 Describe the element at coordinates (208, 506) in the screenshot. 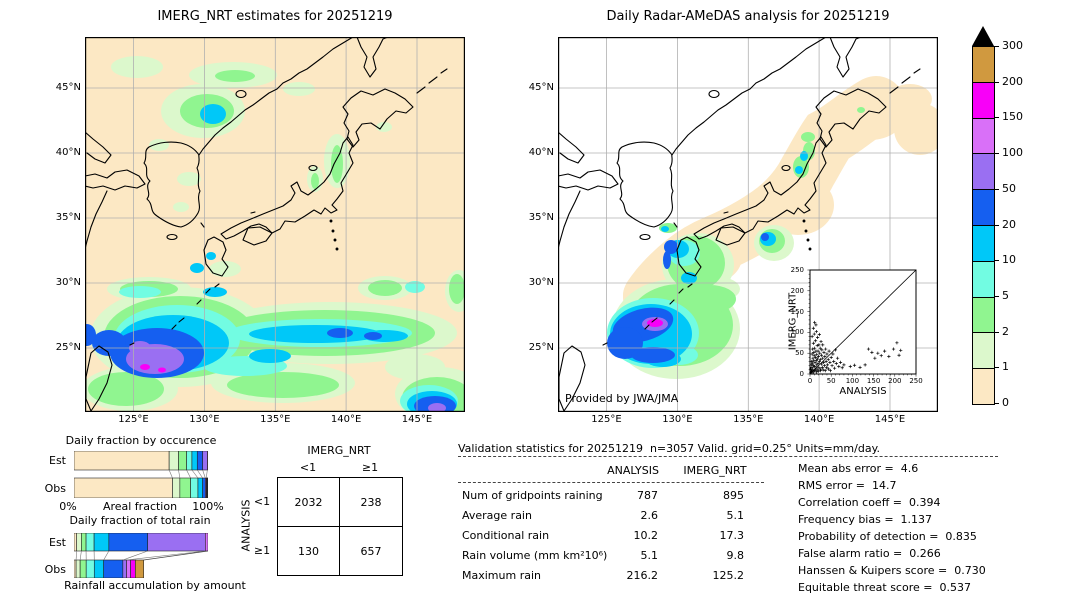

I see `occurrence-x-max: 100%` at that location.